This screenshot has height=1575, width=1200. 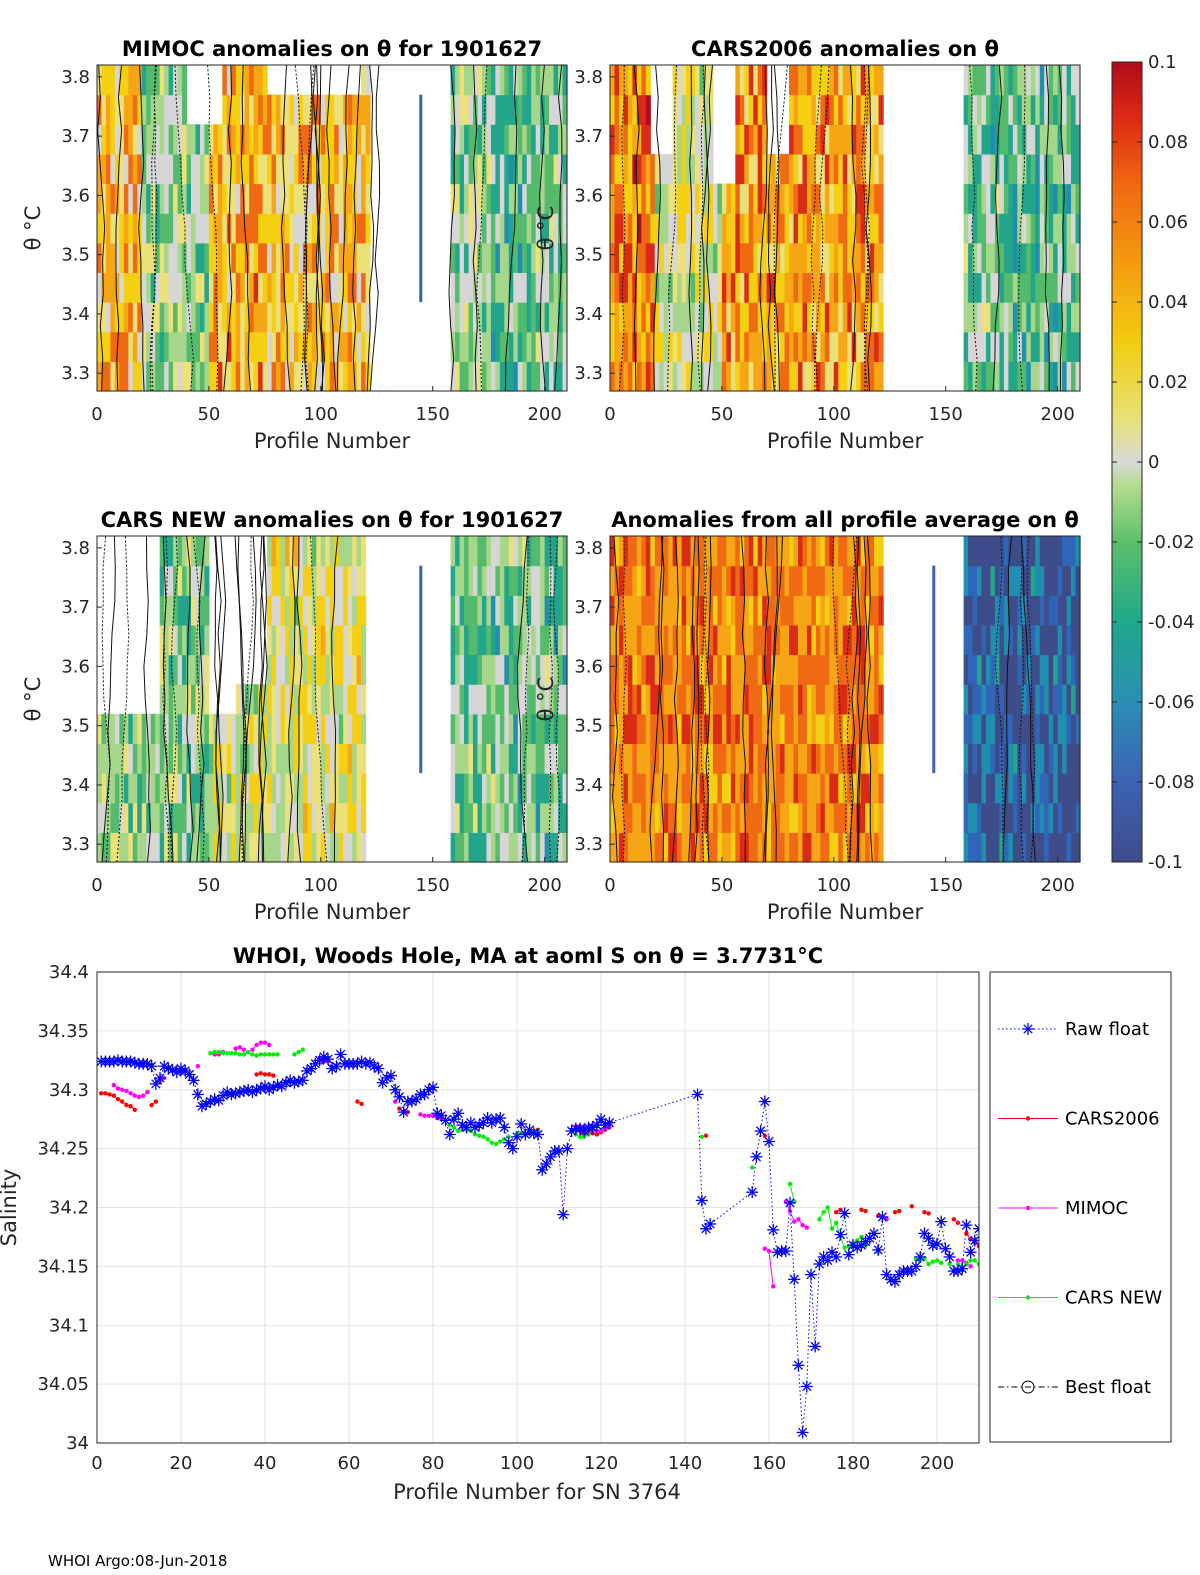 What do you see at coordinates (609, 414) in the screenshot?
I see `x-tick-label: 0` at bounding box center [609, 414].